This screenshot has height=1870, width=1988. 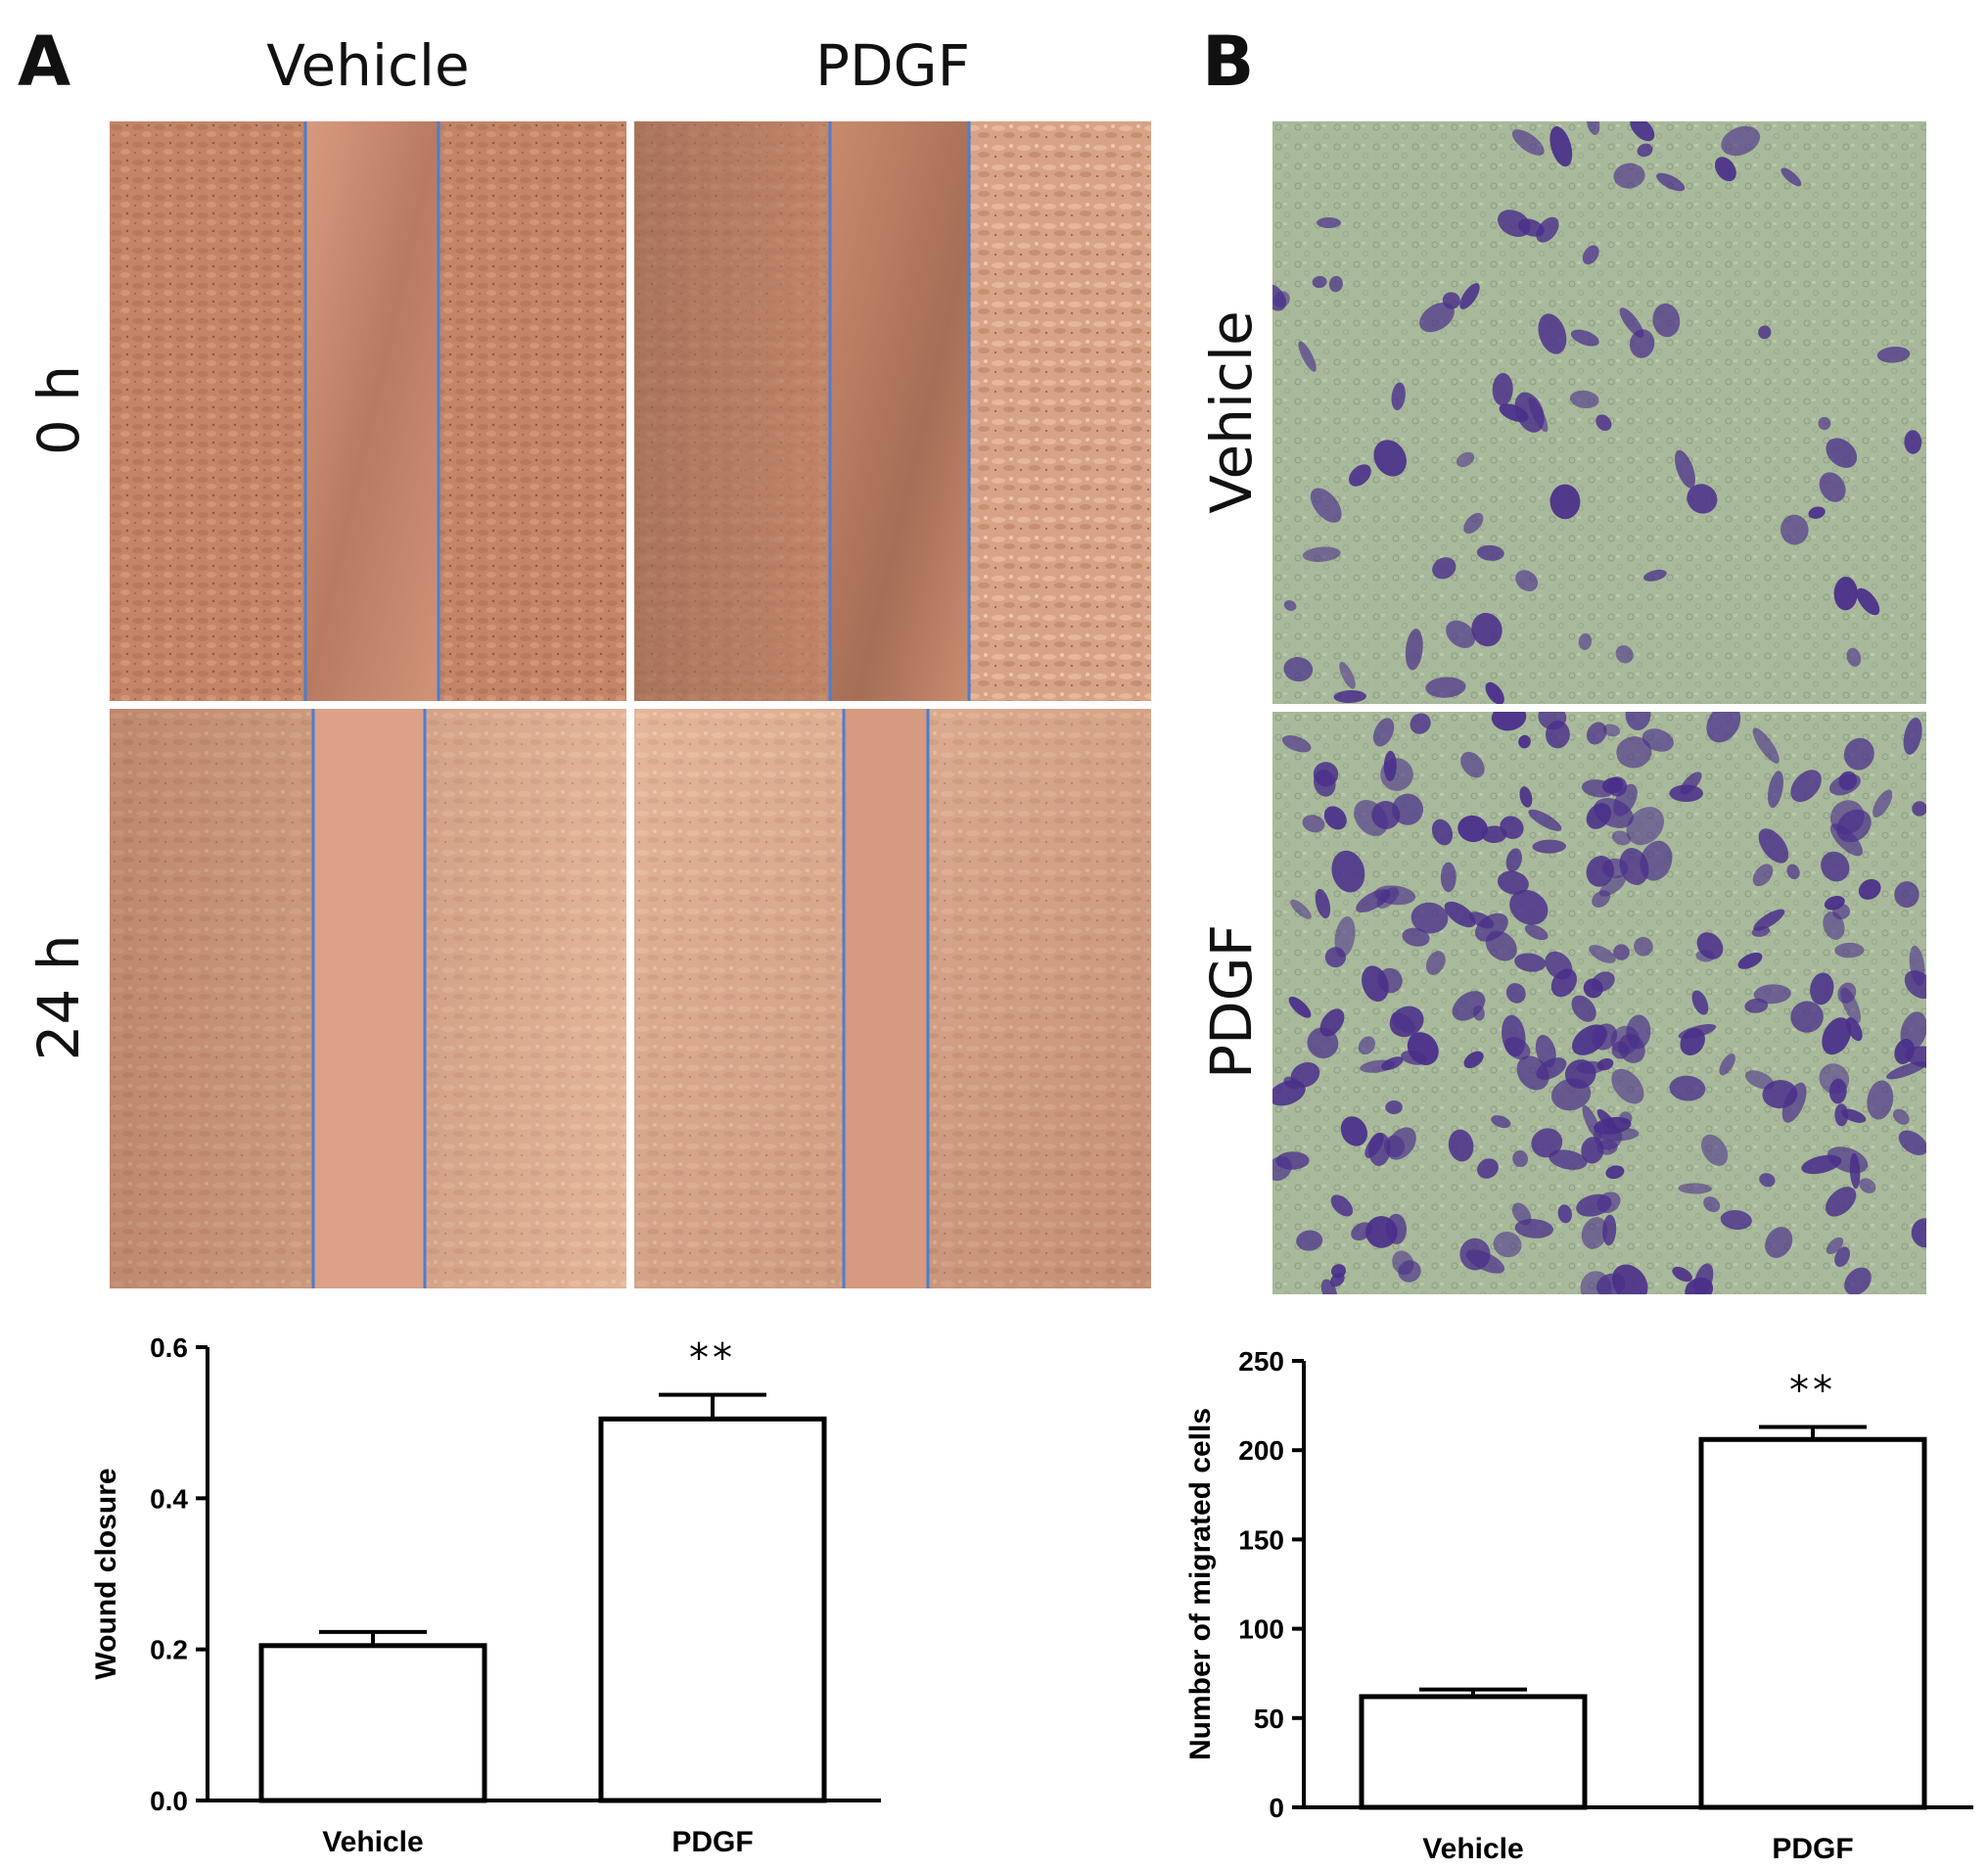 I want to click on row-label-0h-wrap: 0 h, so click(x=58, y=411).